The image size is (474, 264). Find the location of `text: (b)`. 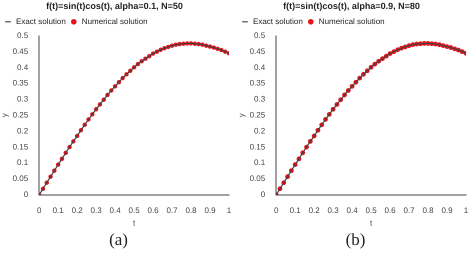

text: (b) is located at coordinates (355, 240).